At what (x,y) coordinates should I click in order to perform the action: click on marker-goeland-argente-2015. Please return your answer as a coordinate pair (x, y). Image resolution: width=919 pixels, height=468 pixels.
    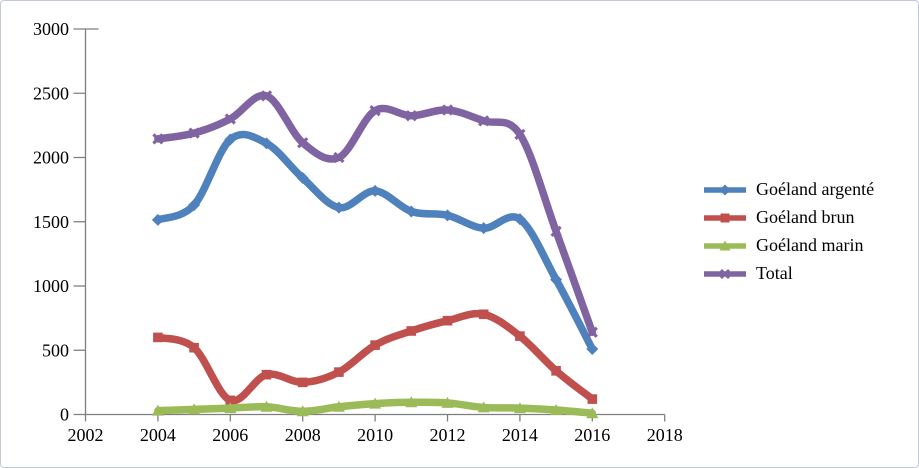
    Looking at the image, I should click on (556, 279).